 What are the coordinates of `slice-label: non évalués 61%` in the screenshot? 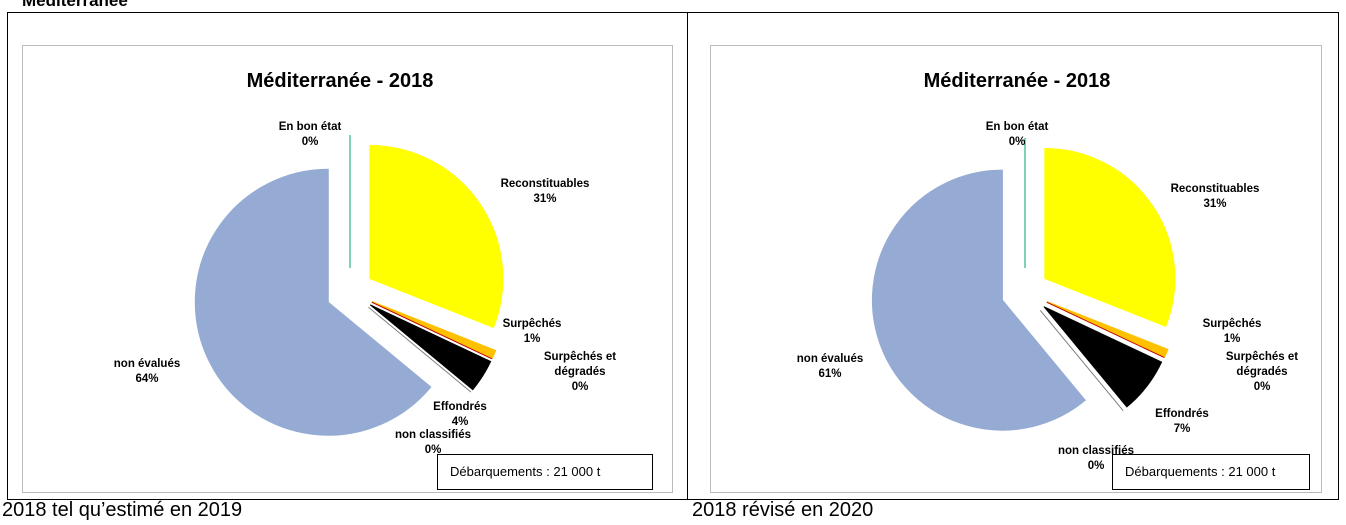 It's located at (830, 367).